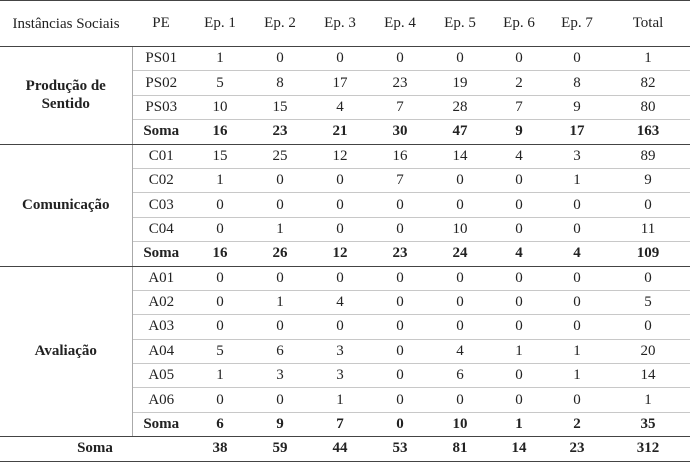 The height and width of the screenshot is (463, 690). Describe the element at coordinates (160, 351) in the screenshot. I see `pe-cell: A04` at that location.